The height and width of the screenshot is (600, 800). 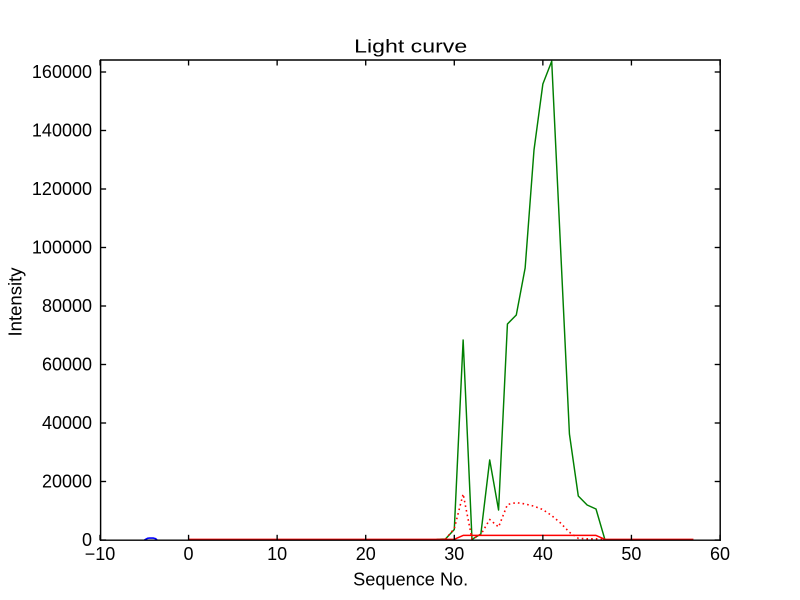 I want to click on svg-text: Sequence No., so click(x=410, y=579).